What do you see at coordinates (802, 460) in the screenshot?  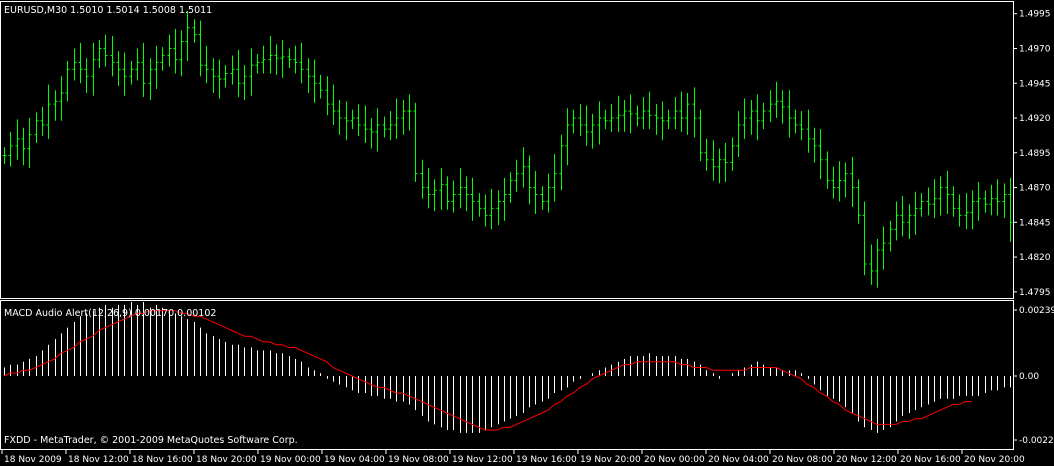 I see `time-tick-label: 20 Nov 08:00` at bounding box center [802, 460].